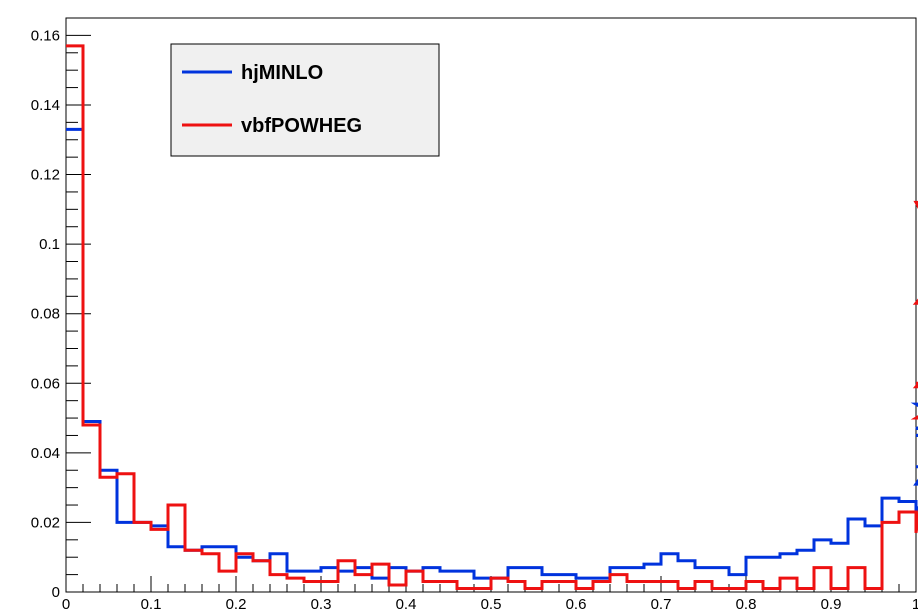 The width and height of the screenshot is (918, 612). What do you see at coordinates (406, 604) in the screenshot?
I see `x-tick-label: 0.4` at bounding box center [406, 604].